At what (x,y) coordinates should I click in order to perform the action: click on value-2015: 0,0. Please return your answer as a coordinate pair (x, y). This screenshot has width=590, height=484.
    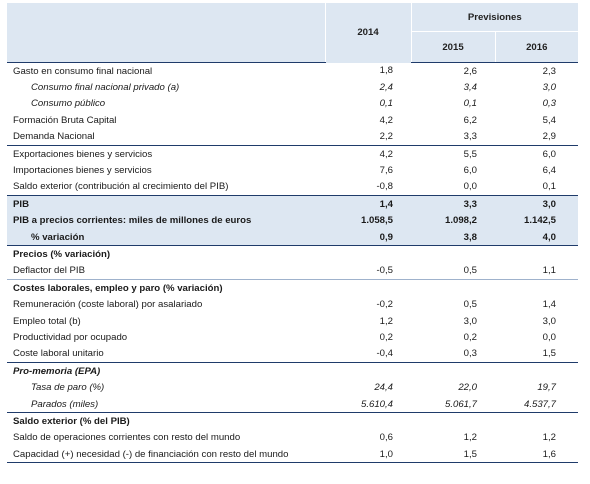
    Looking at the image, I should click on (470, 187).